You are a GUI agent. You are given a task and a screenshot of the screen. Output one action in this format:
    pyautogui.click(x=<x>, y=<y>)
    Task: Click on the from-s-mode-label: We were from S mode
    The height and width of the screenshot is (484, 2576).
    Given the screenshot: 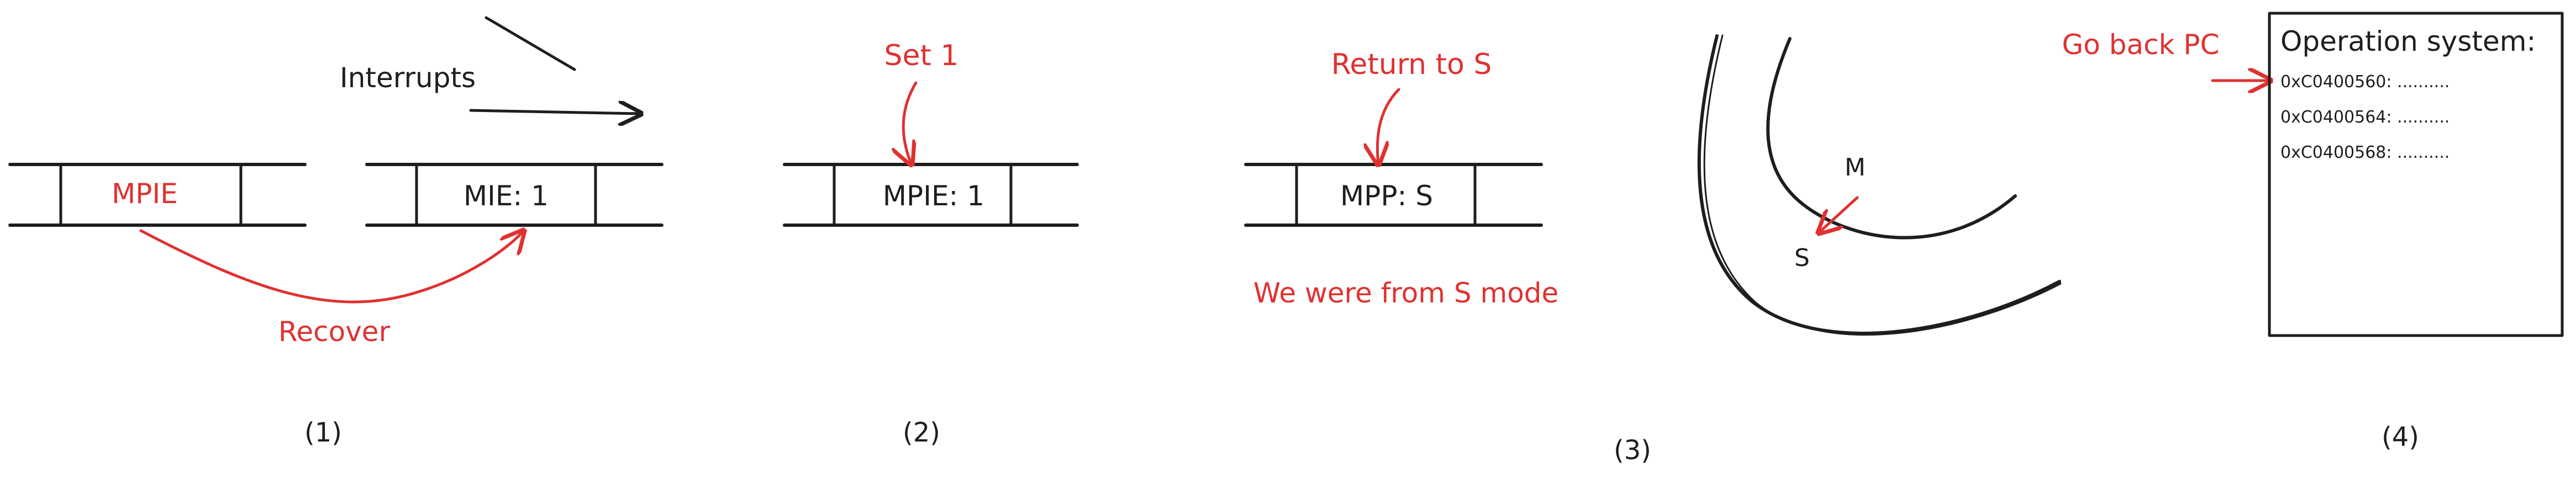 What is the action you would take?
    pyautogui.click(x=1406, y=293)
    